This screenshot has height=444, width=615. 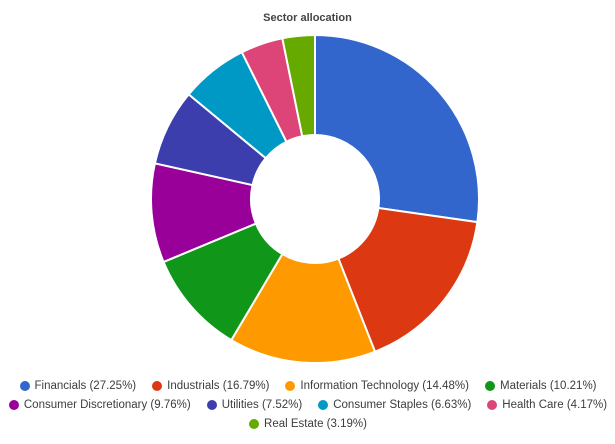 I want to click on legend-label: Health Care (4.17%), so click(x=555, y=405).